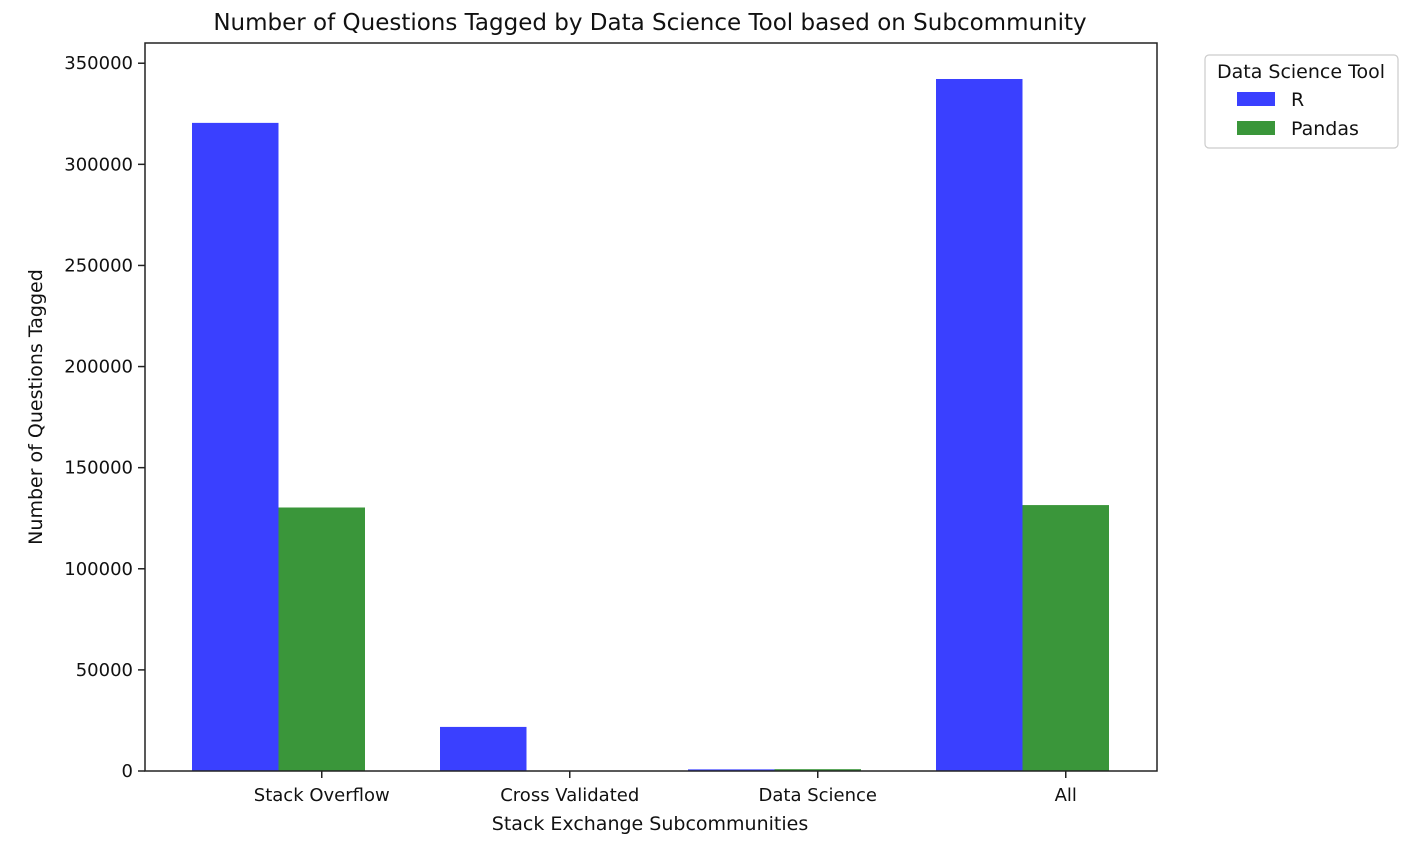  I want to click on y-axis-label: Number of Questions Tagged, so click(36, 407).